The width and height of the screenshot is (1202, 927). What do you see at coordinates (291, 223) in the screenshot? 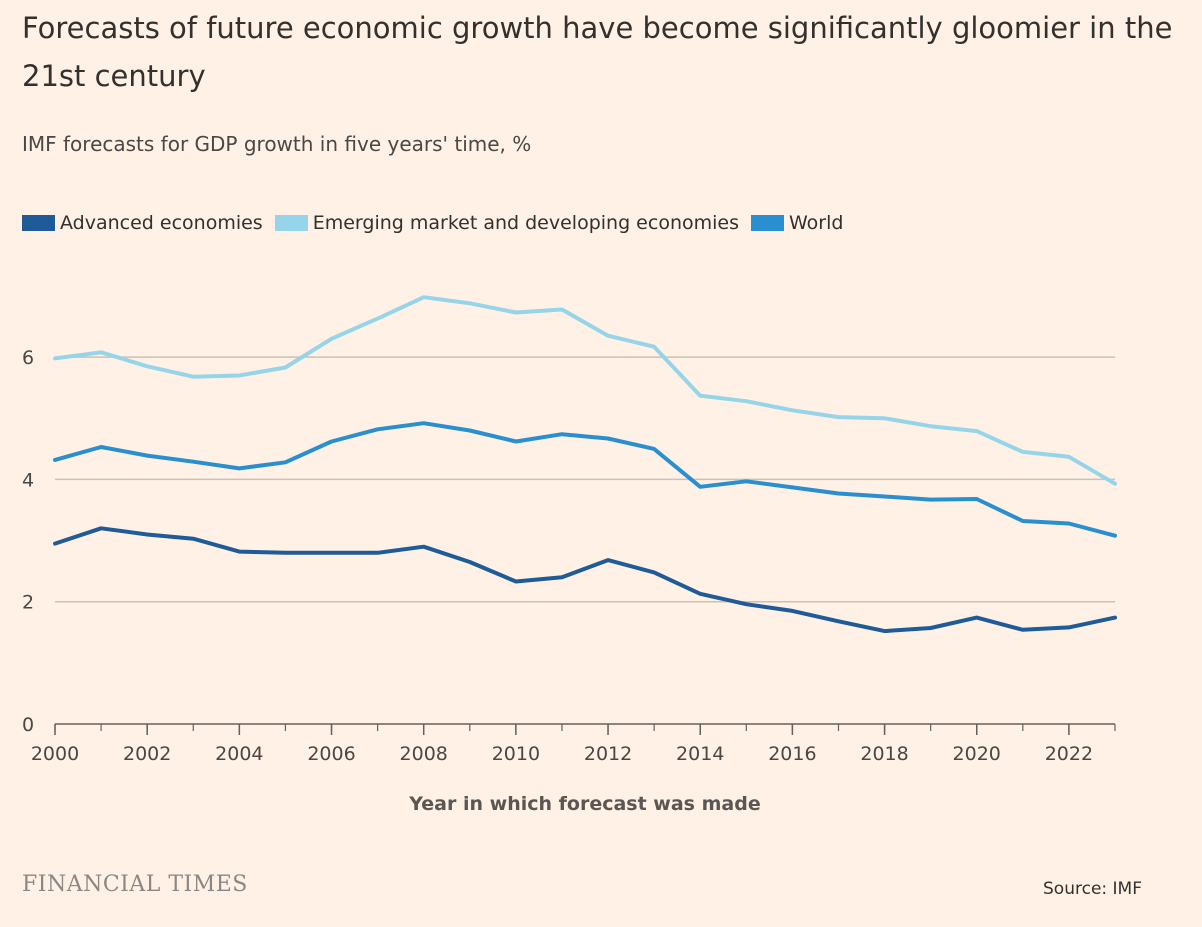
I see `legend-swatch-emerging` at bounding box center [291, 223].